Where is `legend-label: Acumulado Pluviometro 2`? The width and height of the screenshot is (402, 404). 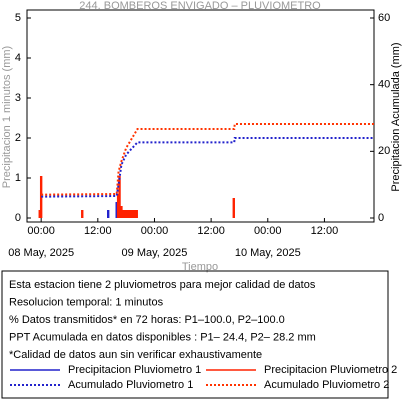
legend-label: Acumulado Pluviometro 2 is located at coordinates (326, 385).